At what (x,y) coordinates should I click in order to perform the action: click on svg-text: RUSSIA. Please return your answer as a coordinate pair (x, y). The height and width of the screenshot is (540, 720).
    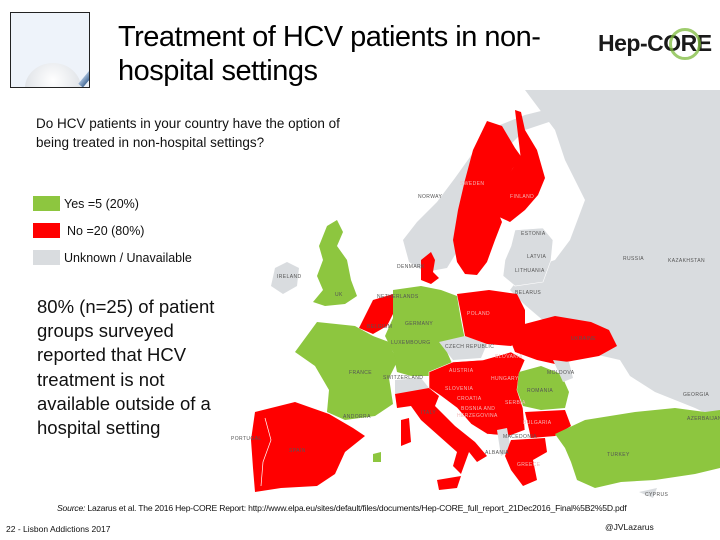
    Looking at the image, I should click on (633, 259).